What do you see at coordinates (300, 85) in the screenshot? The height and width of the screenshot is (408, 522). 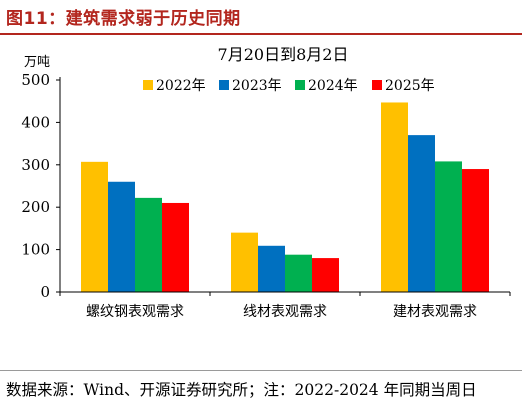 I see `legend-swatch-2024年` at bounding box center [300, 85].